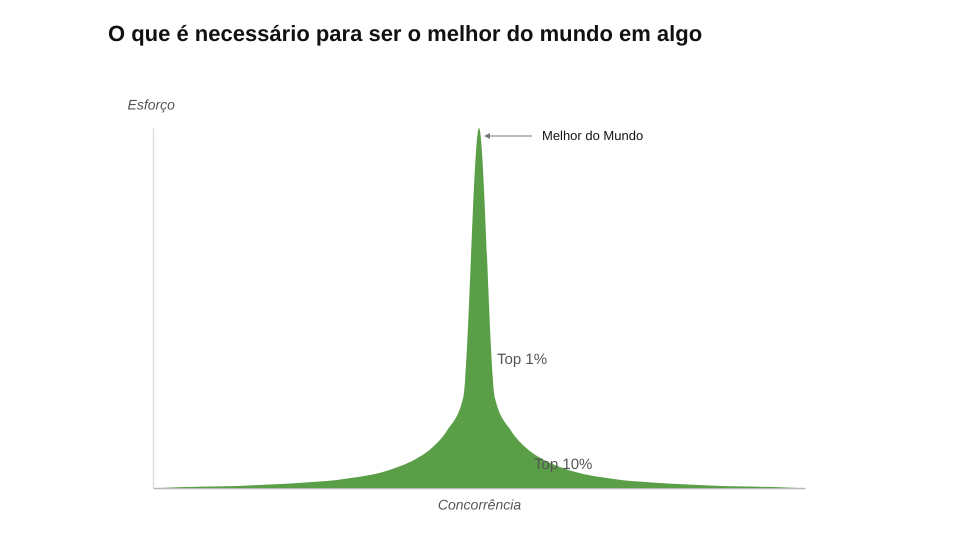 The height and width of the screenshot is (540, 960). I want to click on y-axis-title: Esforço, so click(152, 104).